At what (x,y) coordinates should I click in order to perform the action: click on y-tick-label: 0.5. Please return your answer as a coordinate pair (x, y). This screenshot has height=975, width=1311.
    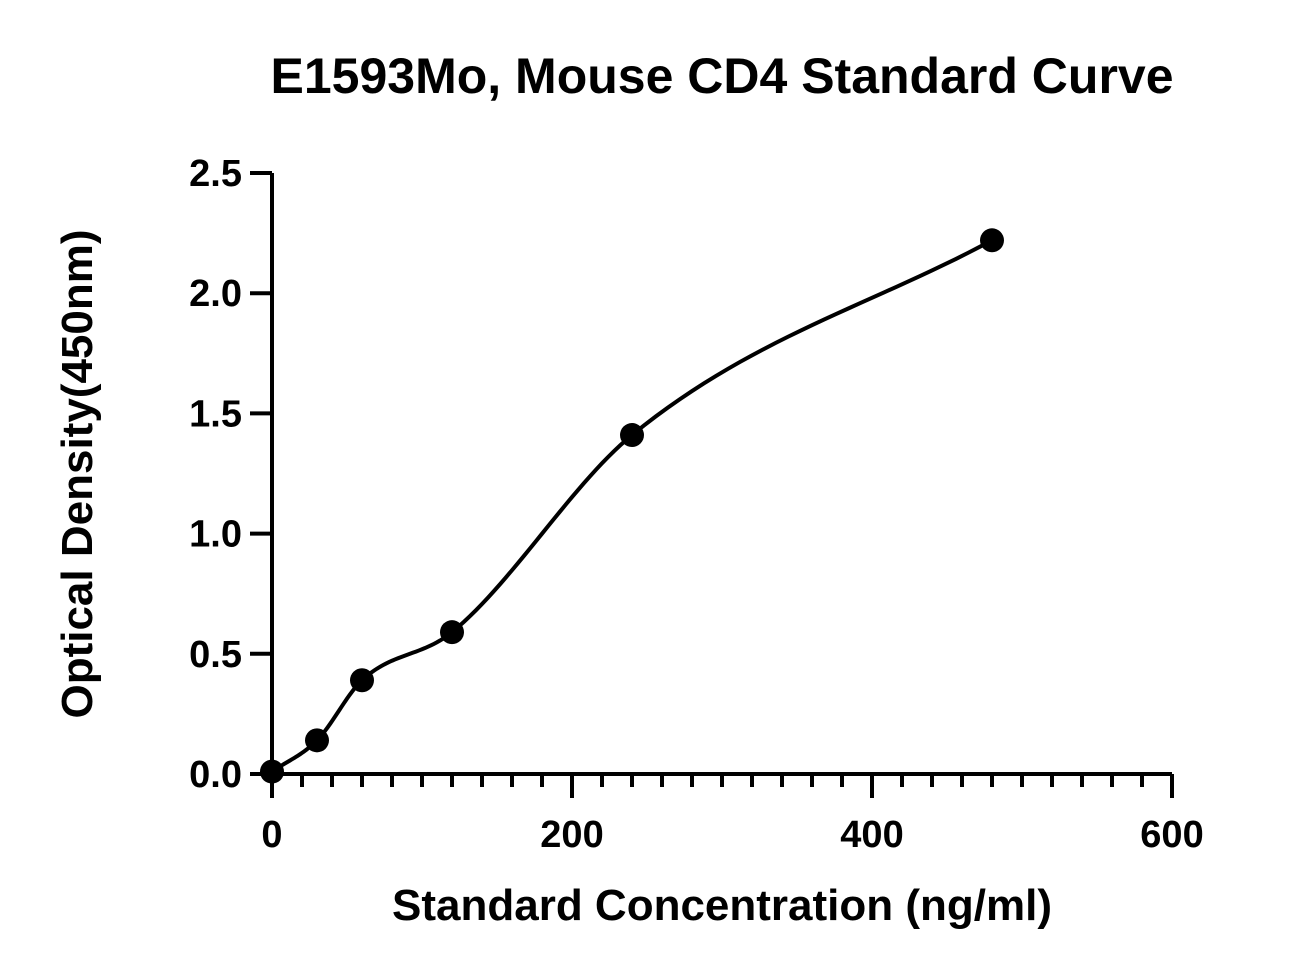
    Looking at the image, I should click on (215, 655).